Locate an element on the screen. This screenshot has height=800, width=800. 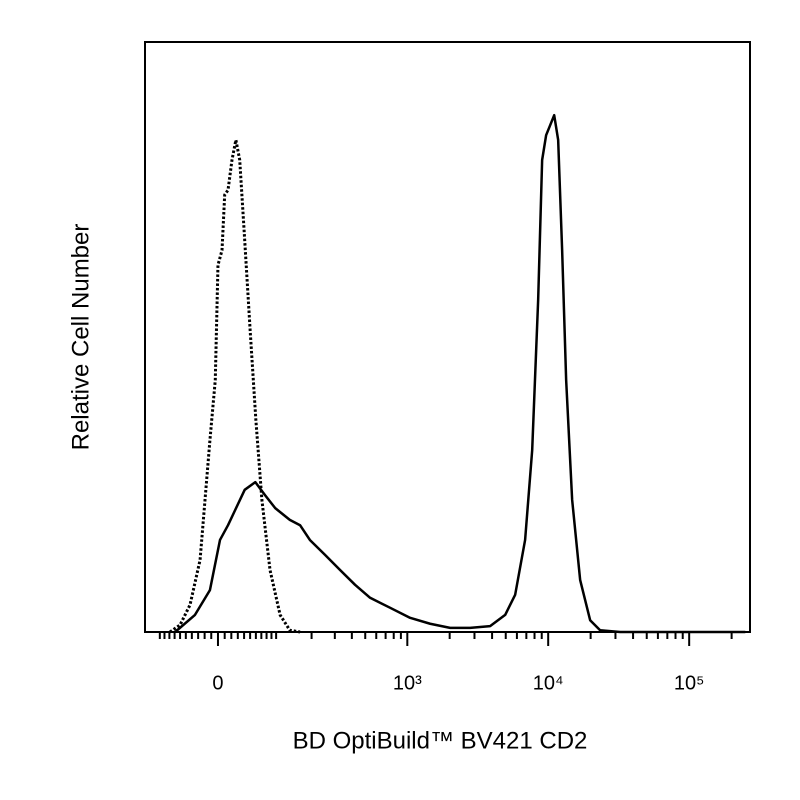
x-tick-label: 10⁵ is located at coordinates (689, 683).